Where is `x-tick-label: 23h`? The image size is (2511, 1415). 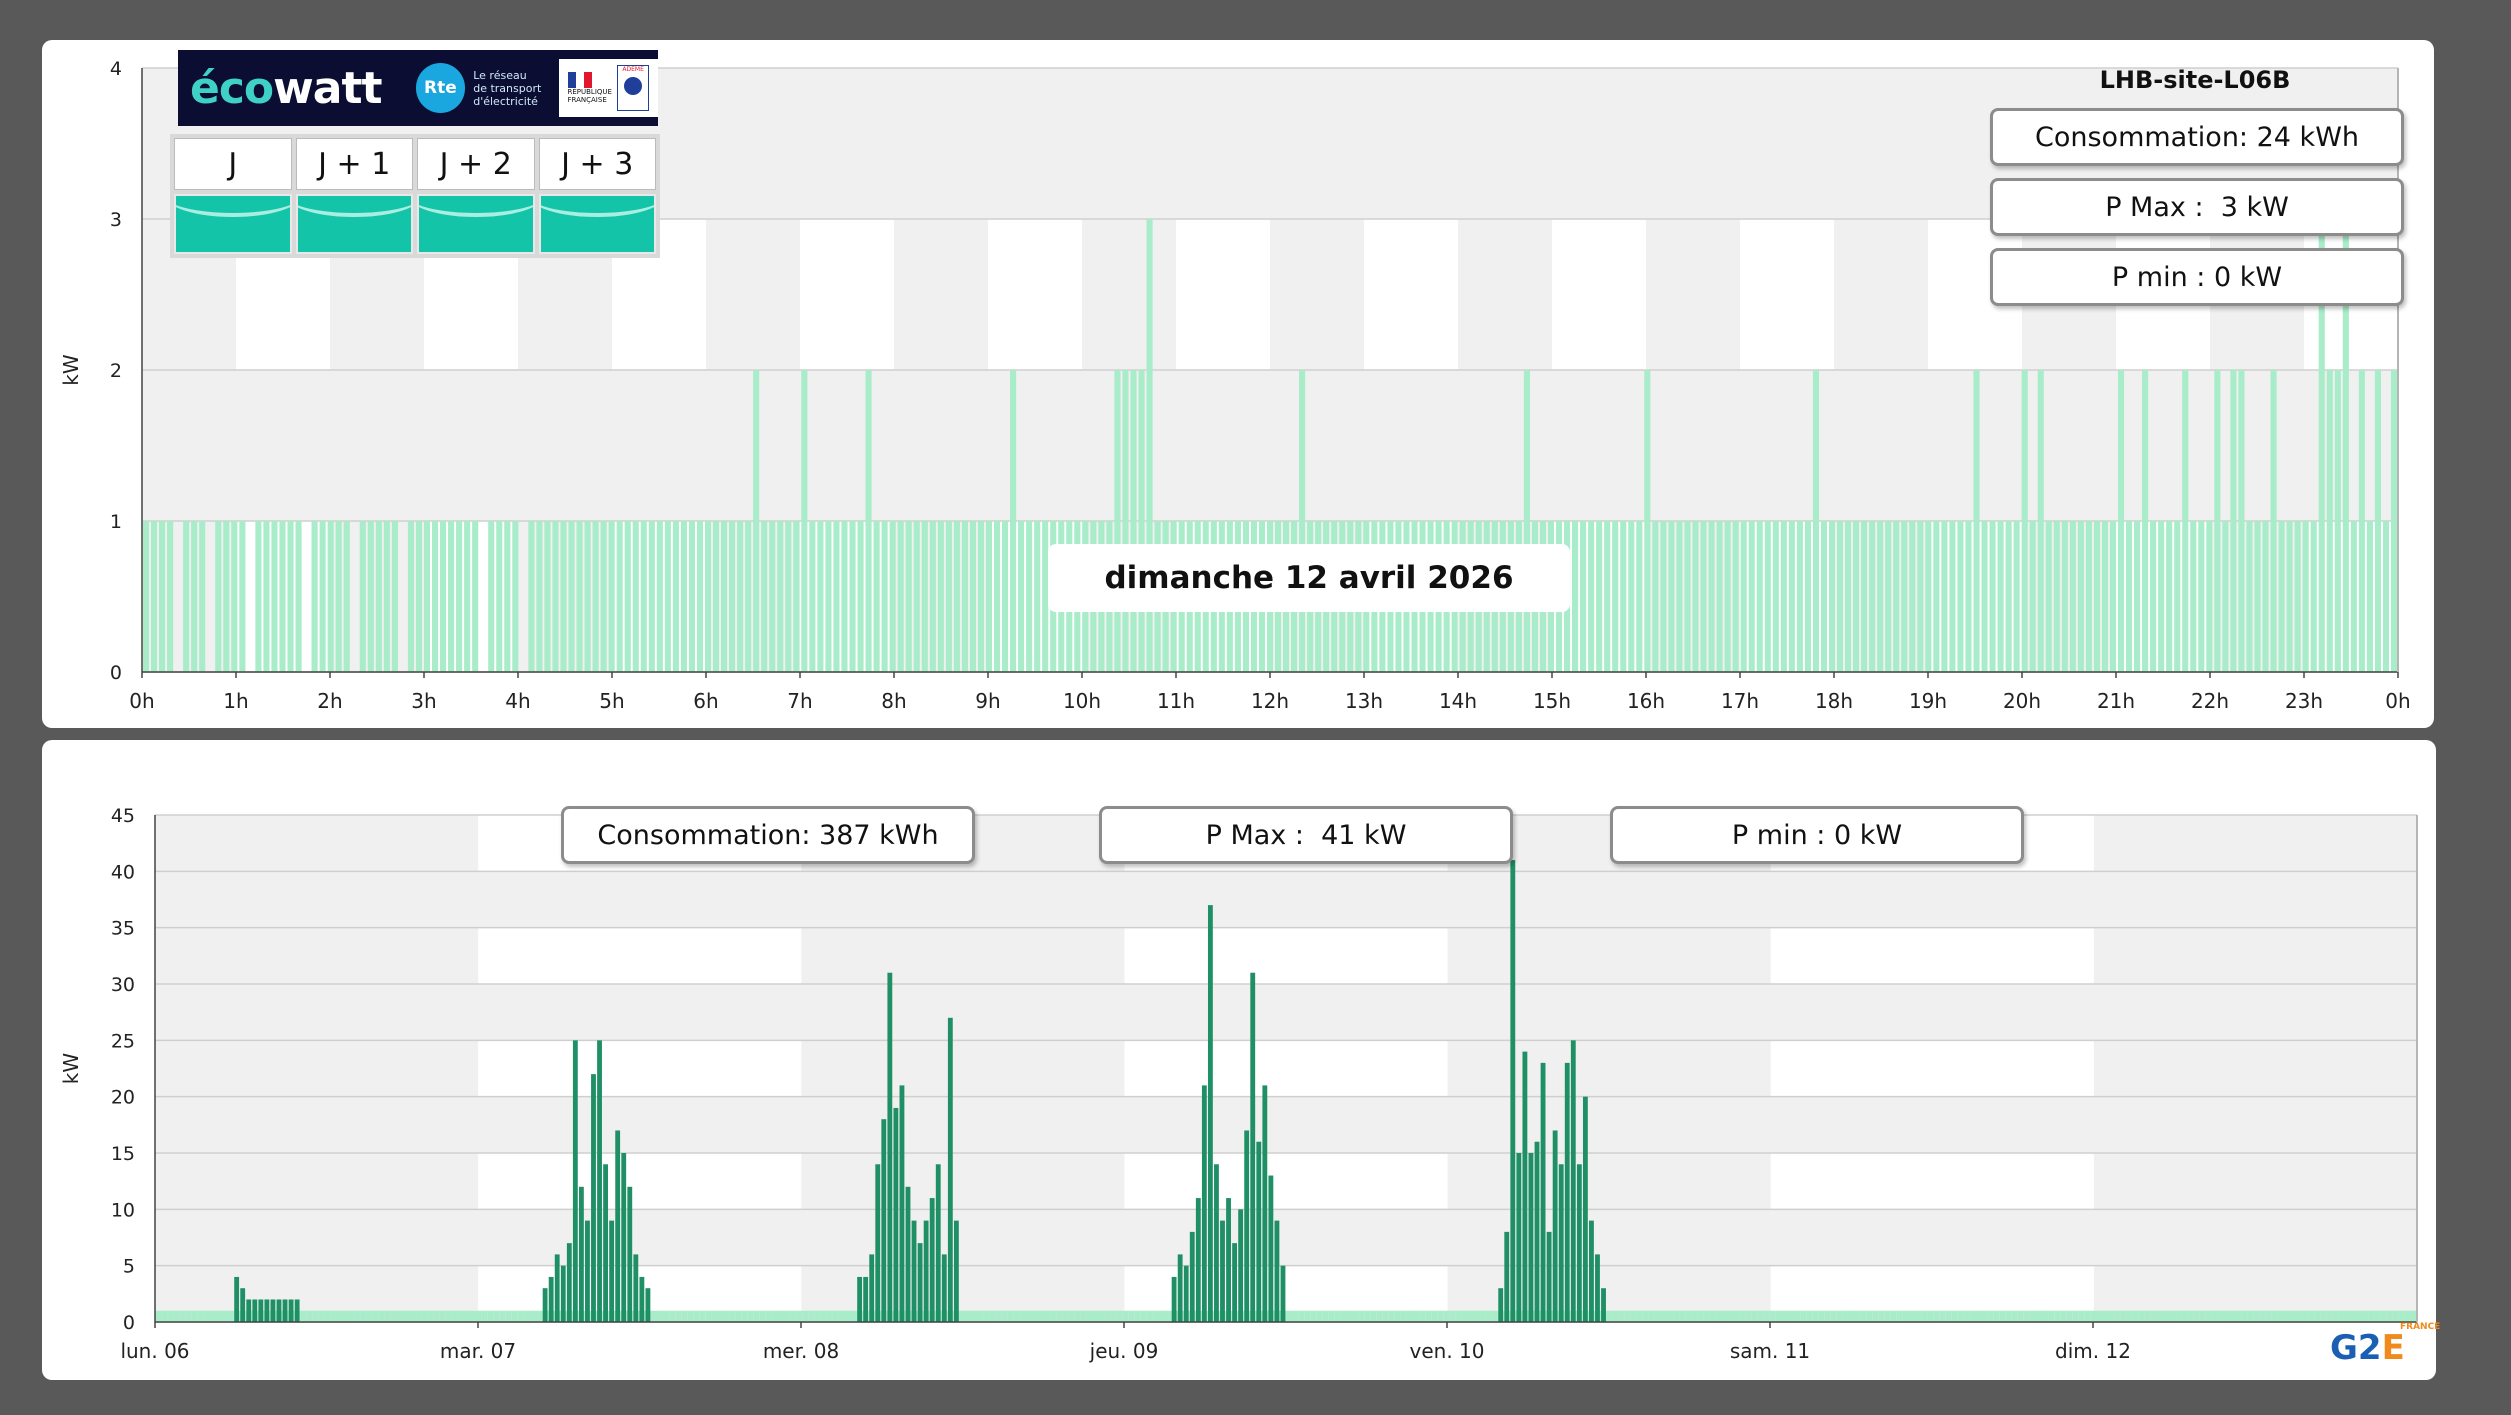
x-tick-label: 23h is located at coordinates (2304, 701).